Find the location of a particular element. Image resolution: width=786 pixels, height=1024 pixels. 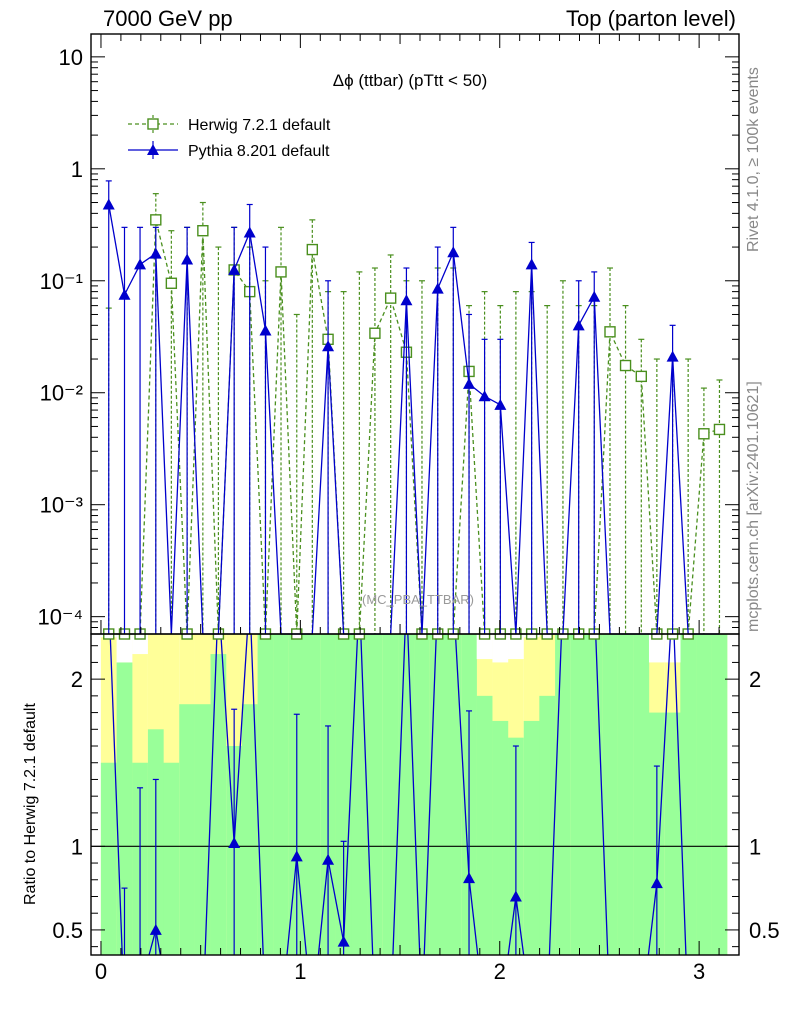

ratio-y-tick-label-right: 0.5 is located at coordinates (764, 930).